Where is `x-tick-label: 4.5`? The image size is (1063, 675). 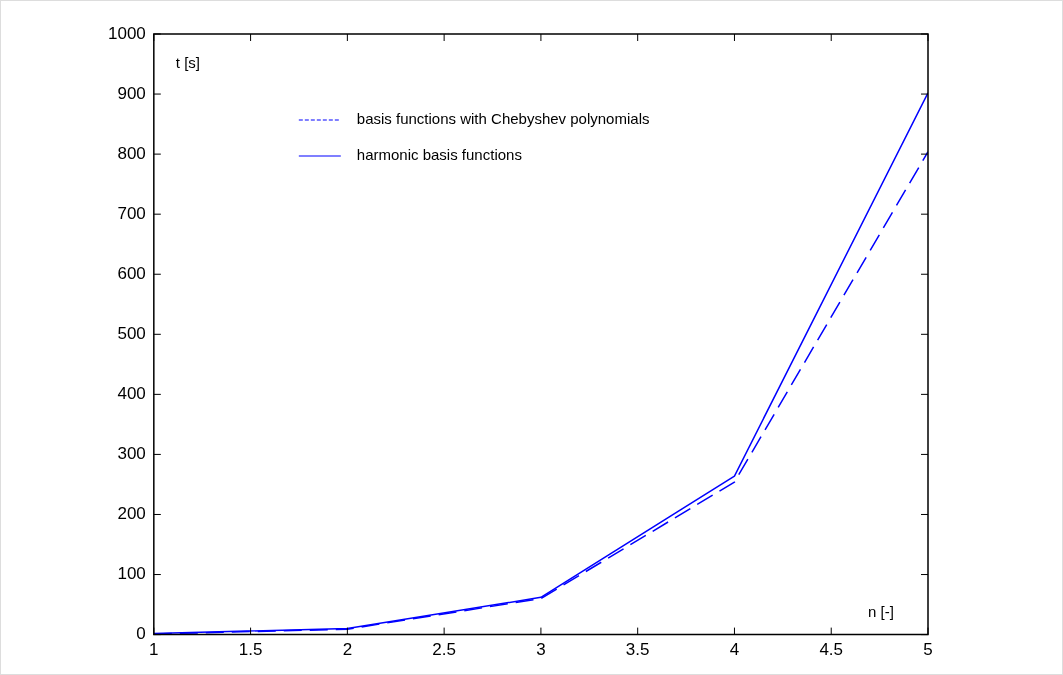 x-tick-label: 4.5 is located at coordinates (831, 650).